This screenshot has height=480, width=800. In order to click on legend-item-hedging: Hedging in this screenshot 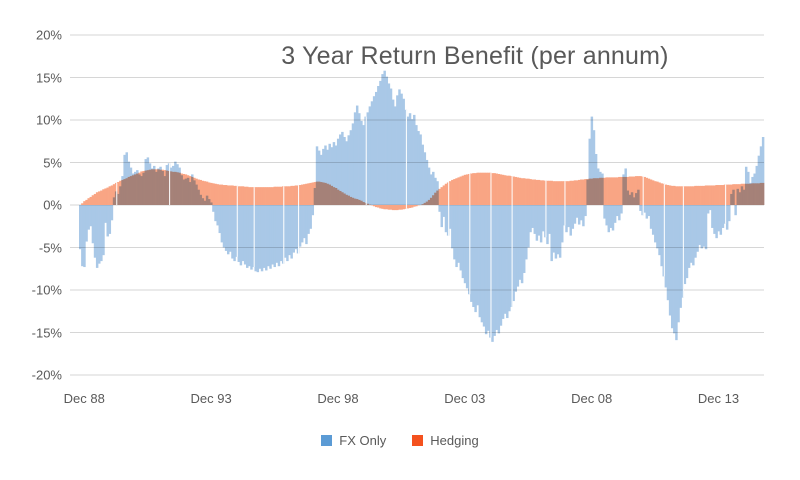, I will do `click(445, 440)`.